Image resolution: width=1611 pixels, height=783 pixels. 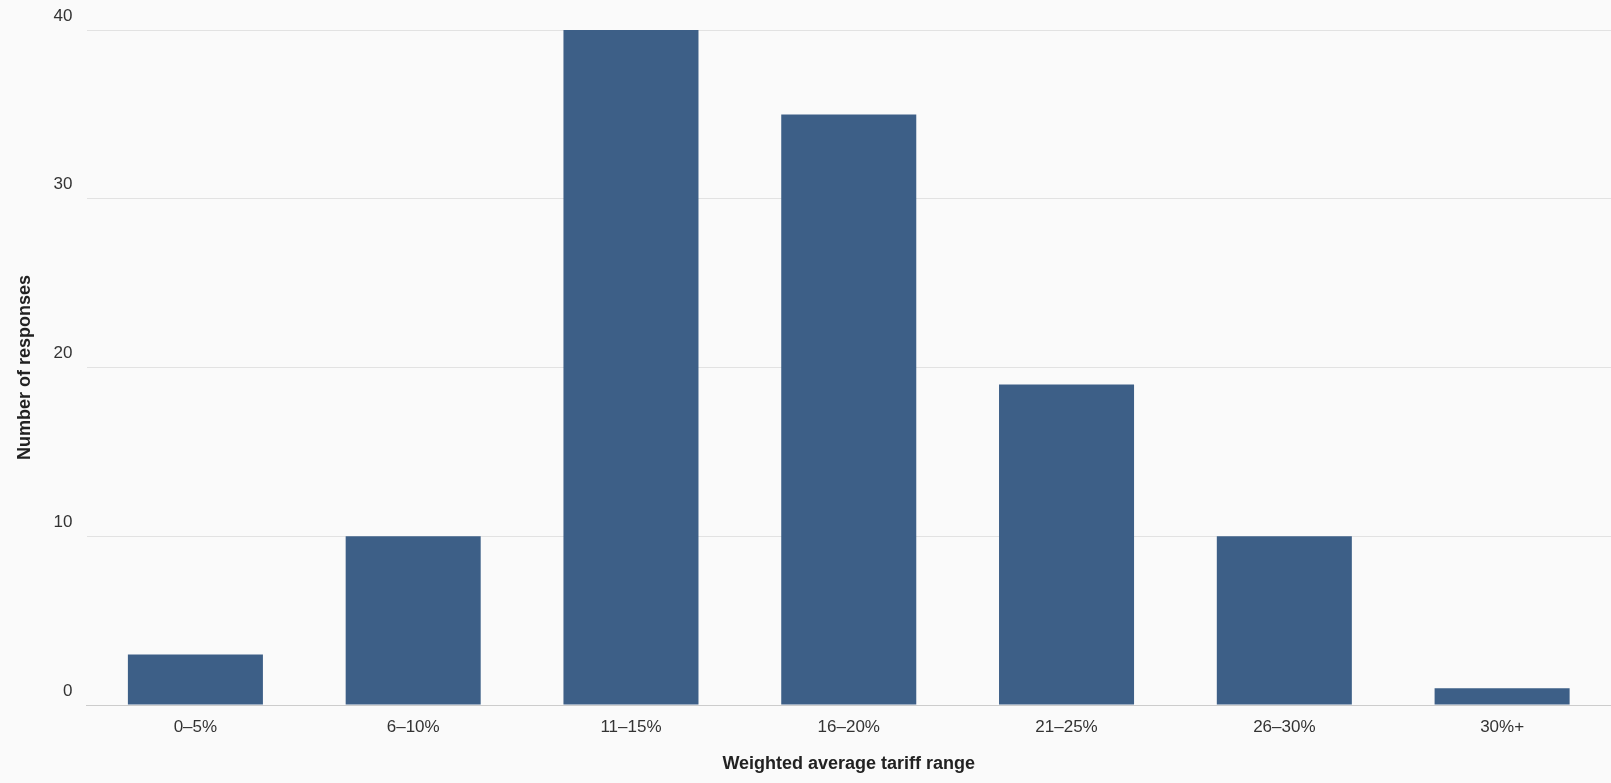 What do you see at coordinates (849, 763) in the screenshot?
I see `x-axis-title: Weighted average tariff range` at bounding box center [849, 763].